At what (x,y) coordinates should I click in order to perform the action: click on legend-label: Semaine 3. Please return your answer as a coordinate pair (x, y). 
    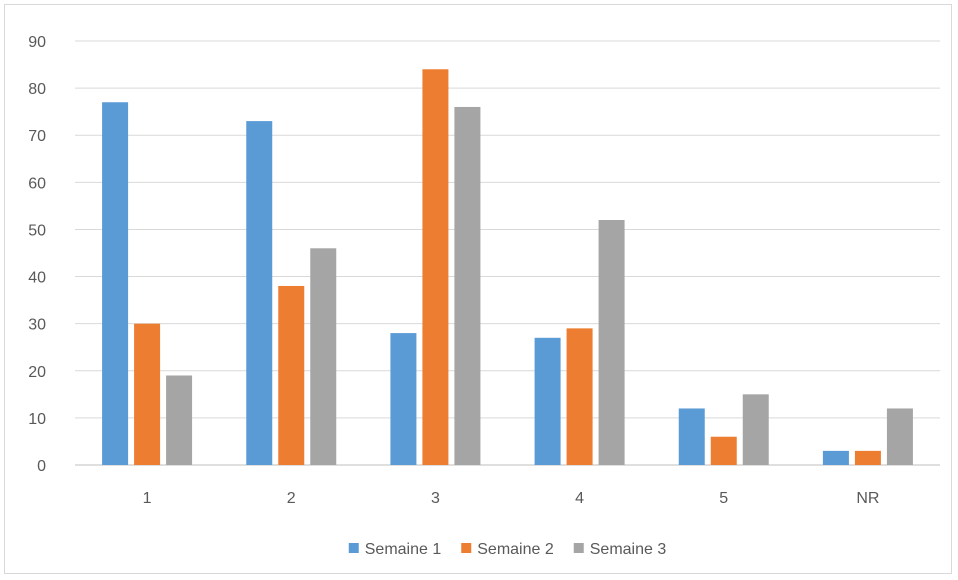
    Looking at the image, I should click on (628, 549).